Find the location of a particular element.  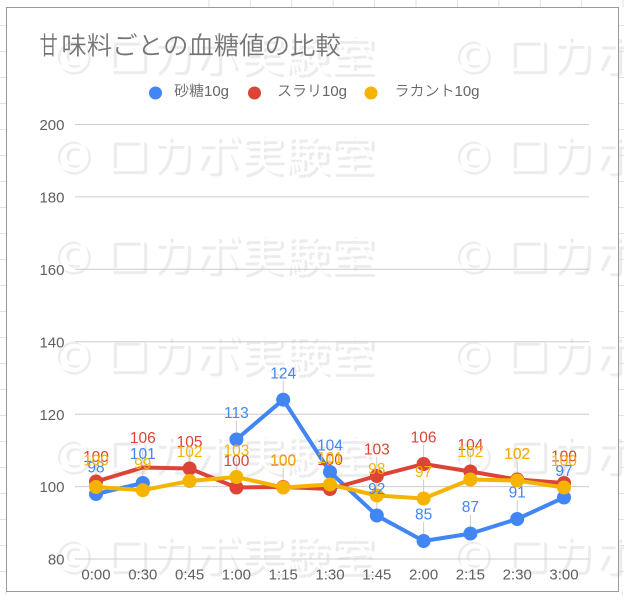

svg-text: 99 is located at coordinates (142, 464).